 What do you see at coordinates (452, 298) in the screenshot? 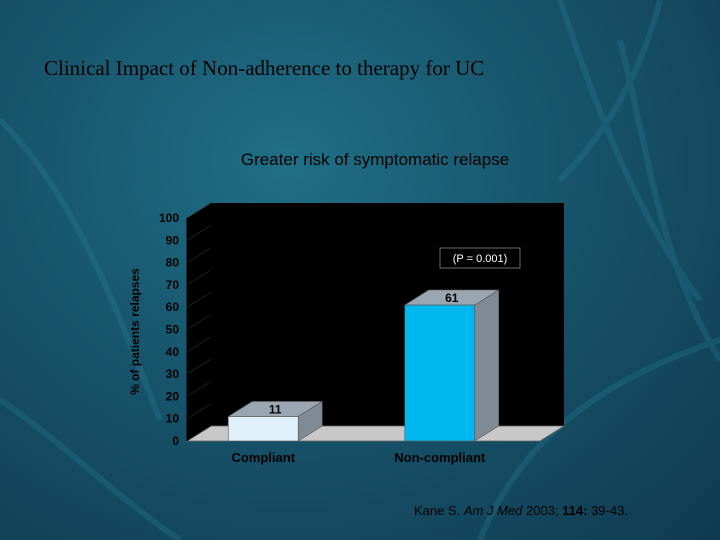
I see `data-label: 61` at bounding box center [452, 298].